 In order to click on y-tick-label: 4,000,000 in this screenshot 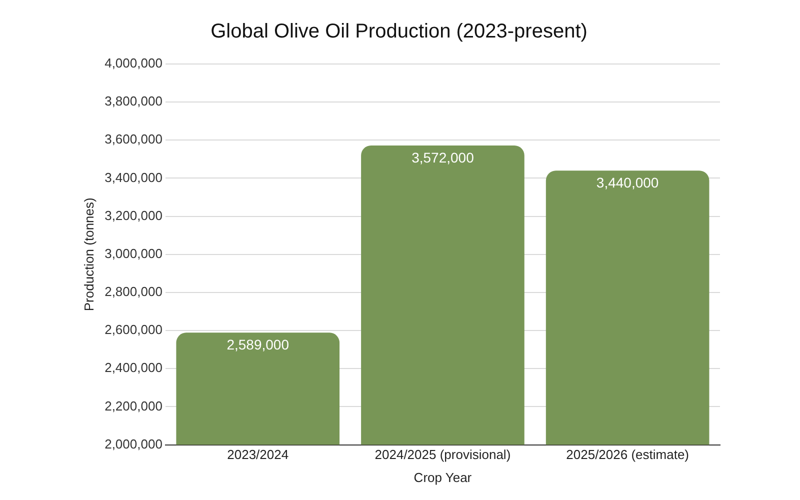, I will do `click(133, 63)`.